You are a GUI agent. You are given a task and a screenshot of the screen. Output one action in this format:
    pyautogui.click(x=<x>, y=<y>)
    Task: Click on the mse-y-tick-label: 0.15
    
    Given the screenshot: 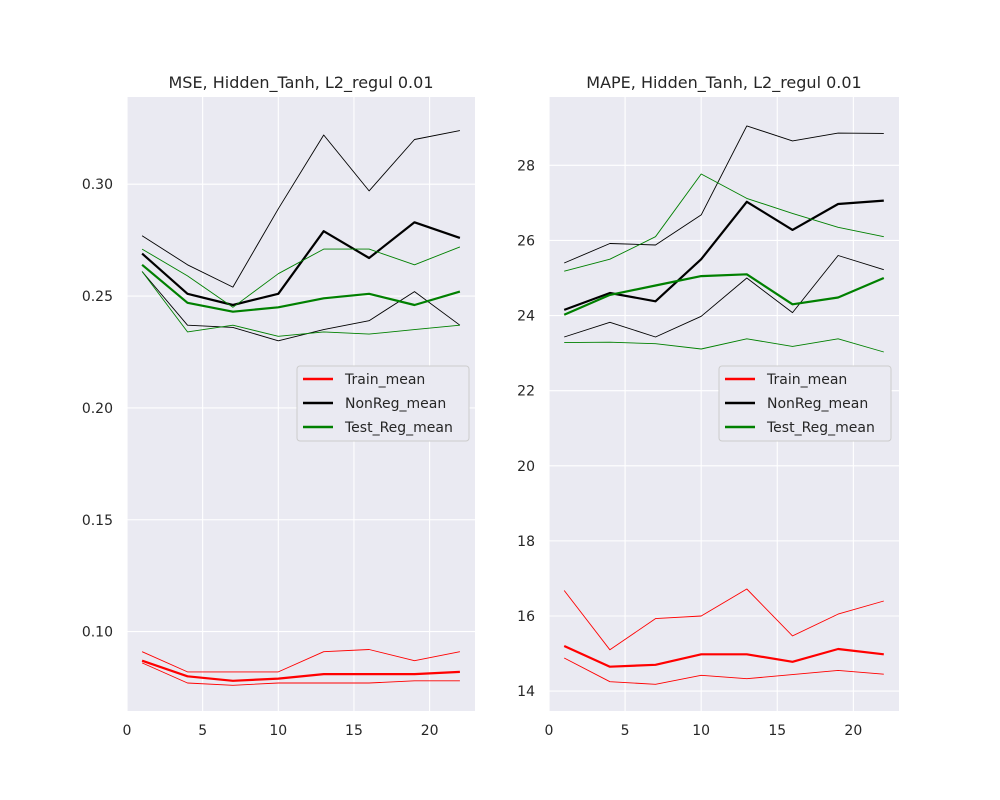 What is the action you would take?
    pyautogui.click(x=97, y=521)
    